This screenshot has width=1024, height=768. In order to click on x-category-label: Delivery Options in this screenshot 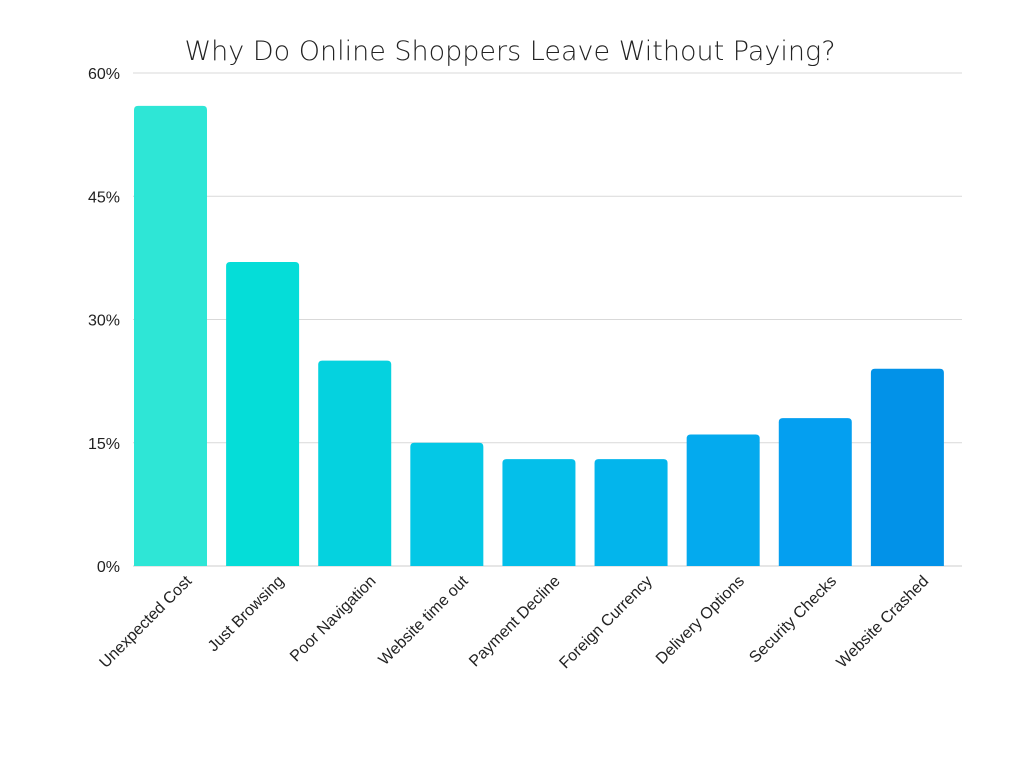, I will do `click(700, 620)`.